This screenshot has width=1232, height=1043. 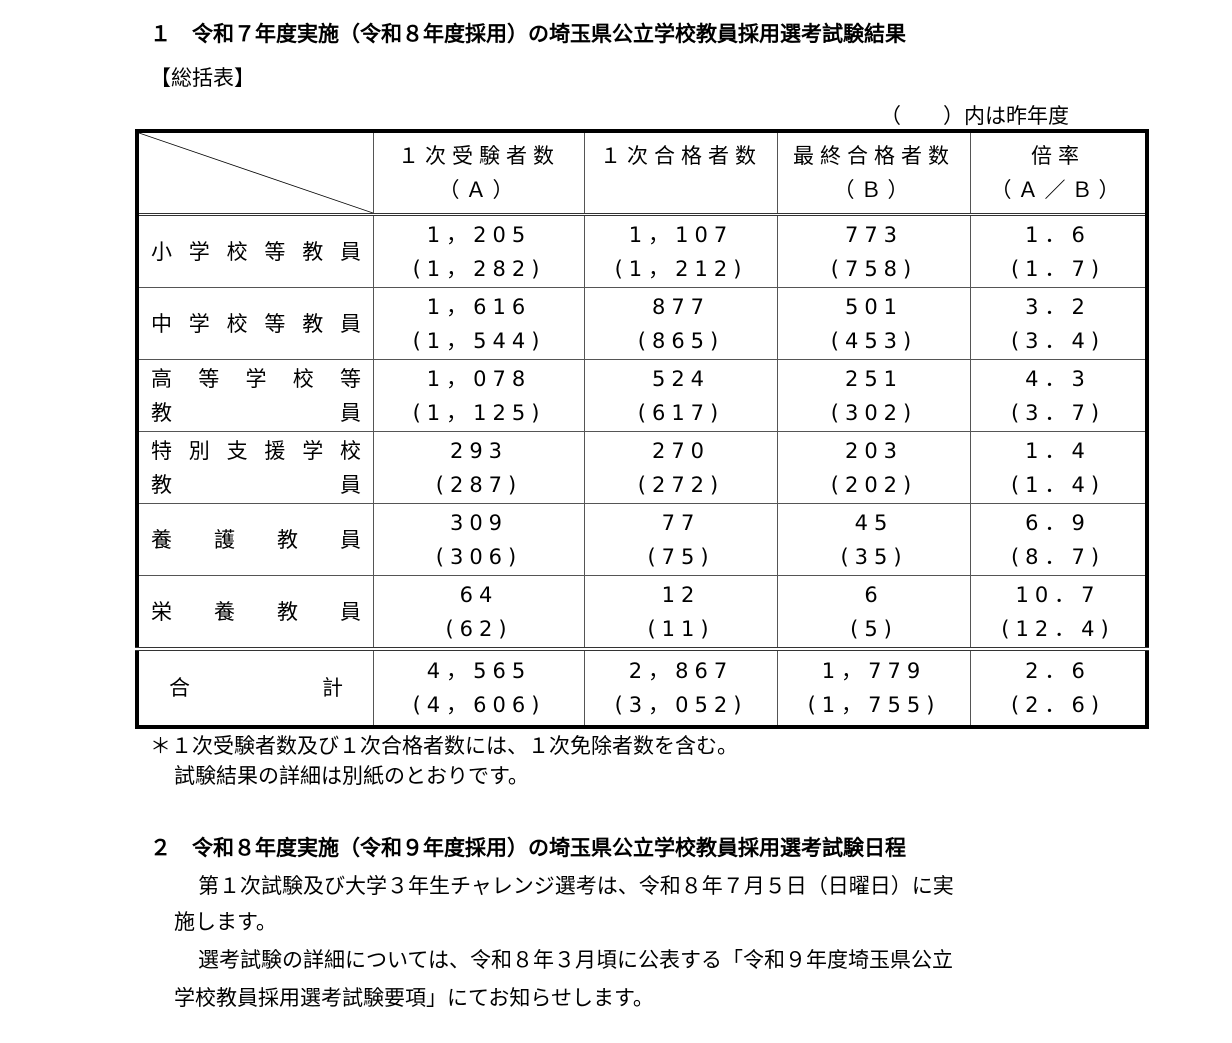 I want to click on column-header-line: （Ｂ）, so click(x=874, y=190).